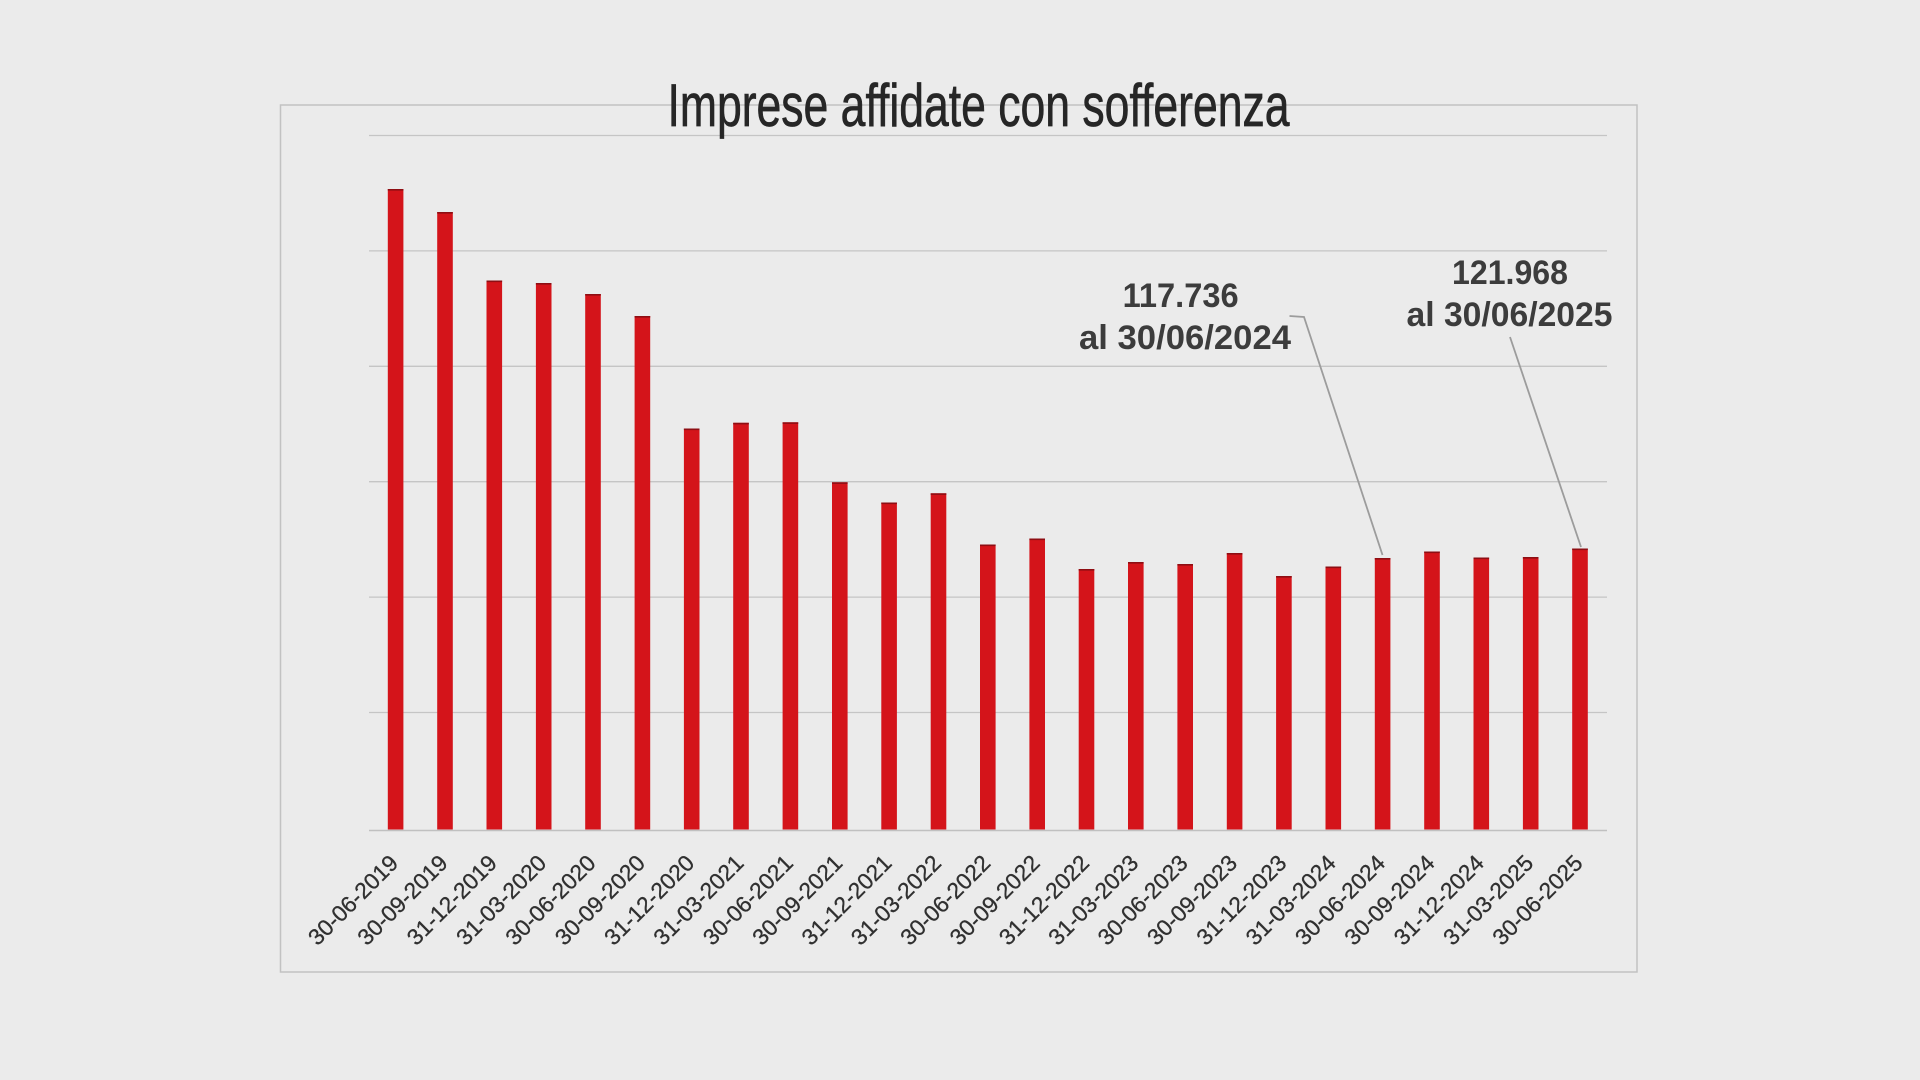 Image resolution: width=1920 pixels, height=1080 pixels. Describe the element at coordinates (1181, 296) in the screenshot. I see `svg-text: 117.736` at that location.